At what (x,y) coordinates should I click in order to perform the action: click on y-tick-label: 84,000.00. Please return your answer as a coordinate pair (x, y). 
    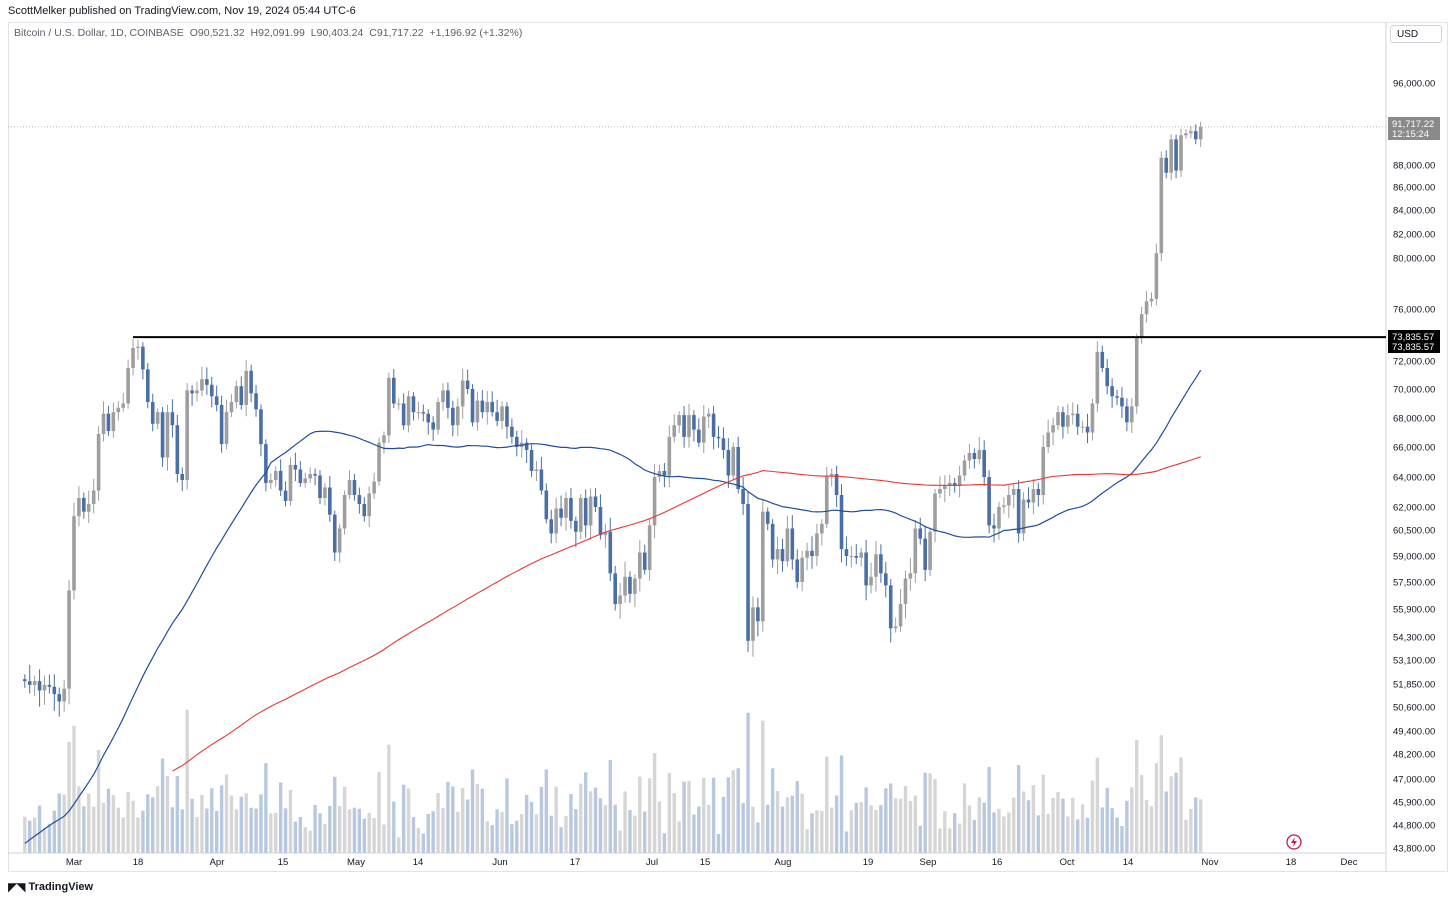
    Looking at the image, I should click on (1414, 211).